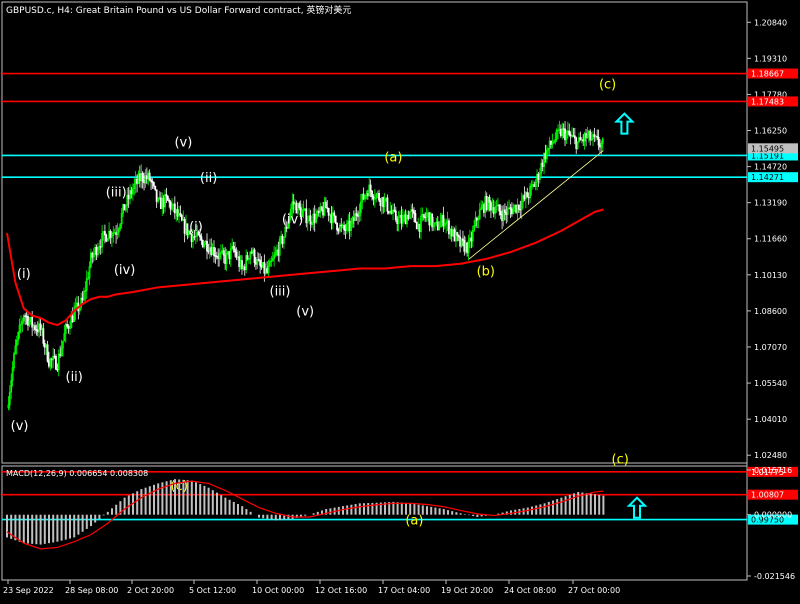  What do you see at coordinates (767, 74) in the screenshot?
I see `level-tag-label: 1.18667` at bounding box center [767, 74].